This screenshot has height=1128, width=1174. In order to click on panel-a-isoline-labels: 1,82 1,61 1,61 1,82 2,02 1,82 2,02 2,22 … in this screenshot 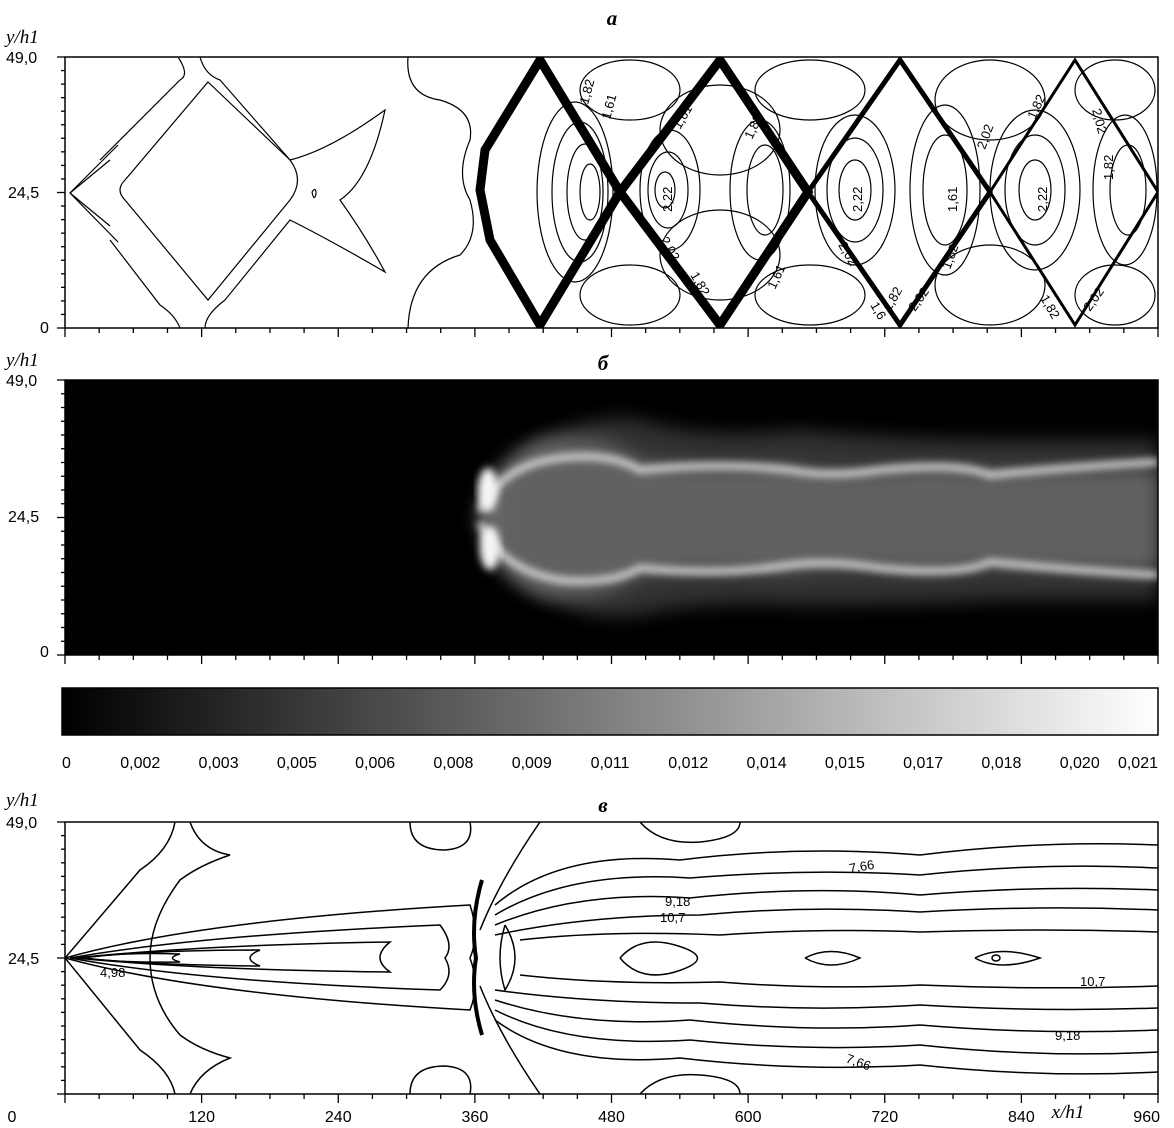, I will do `click(846, 199)`.